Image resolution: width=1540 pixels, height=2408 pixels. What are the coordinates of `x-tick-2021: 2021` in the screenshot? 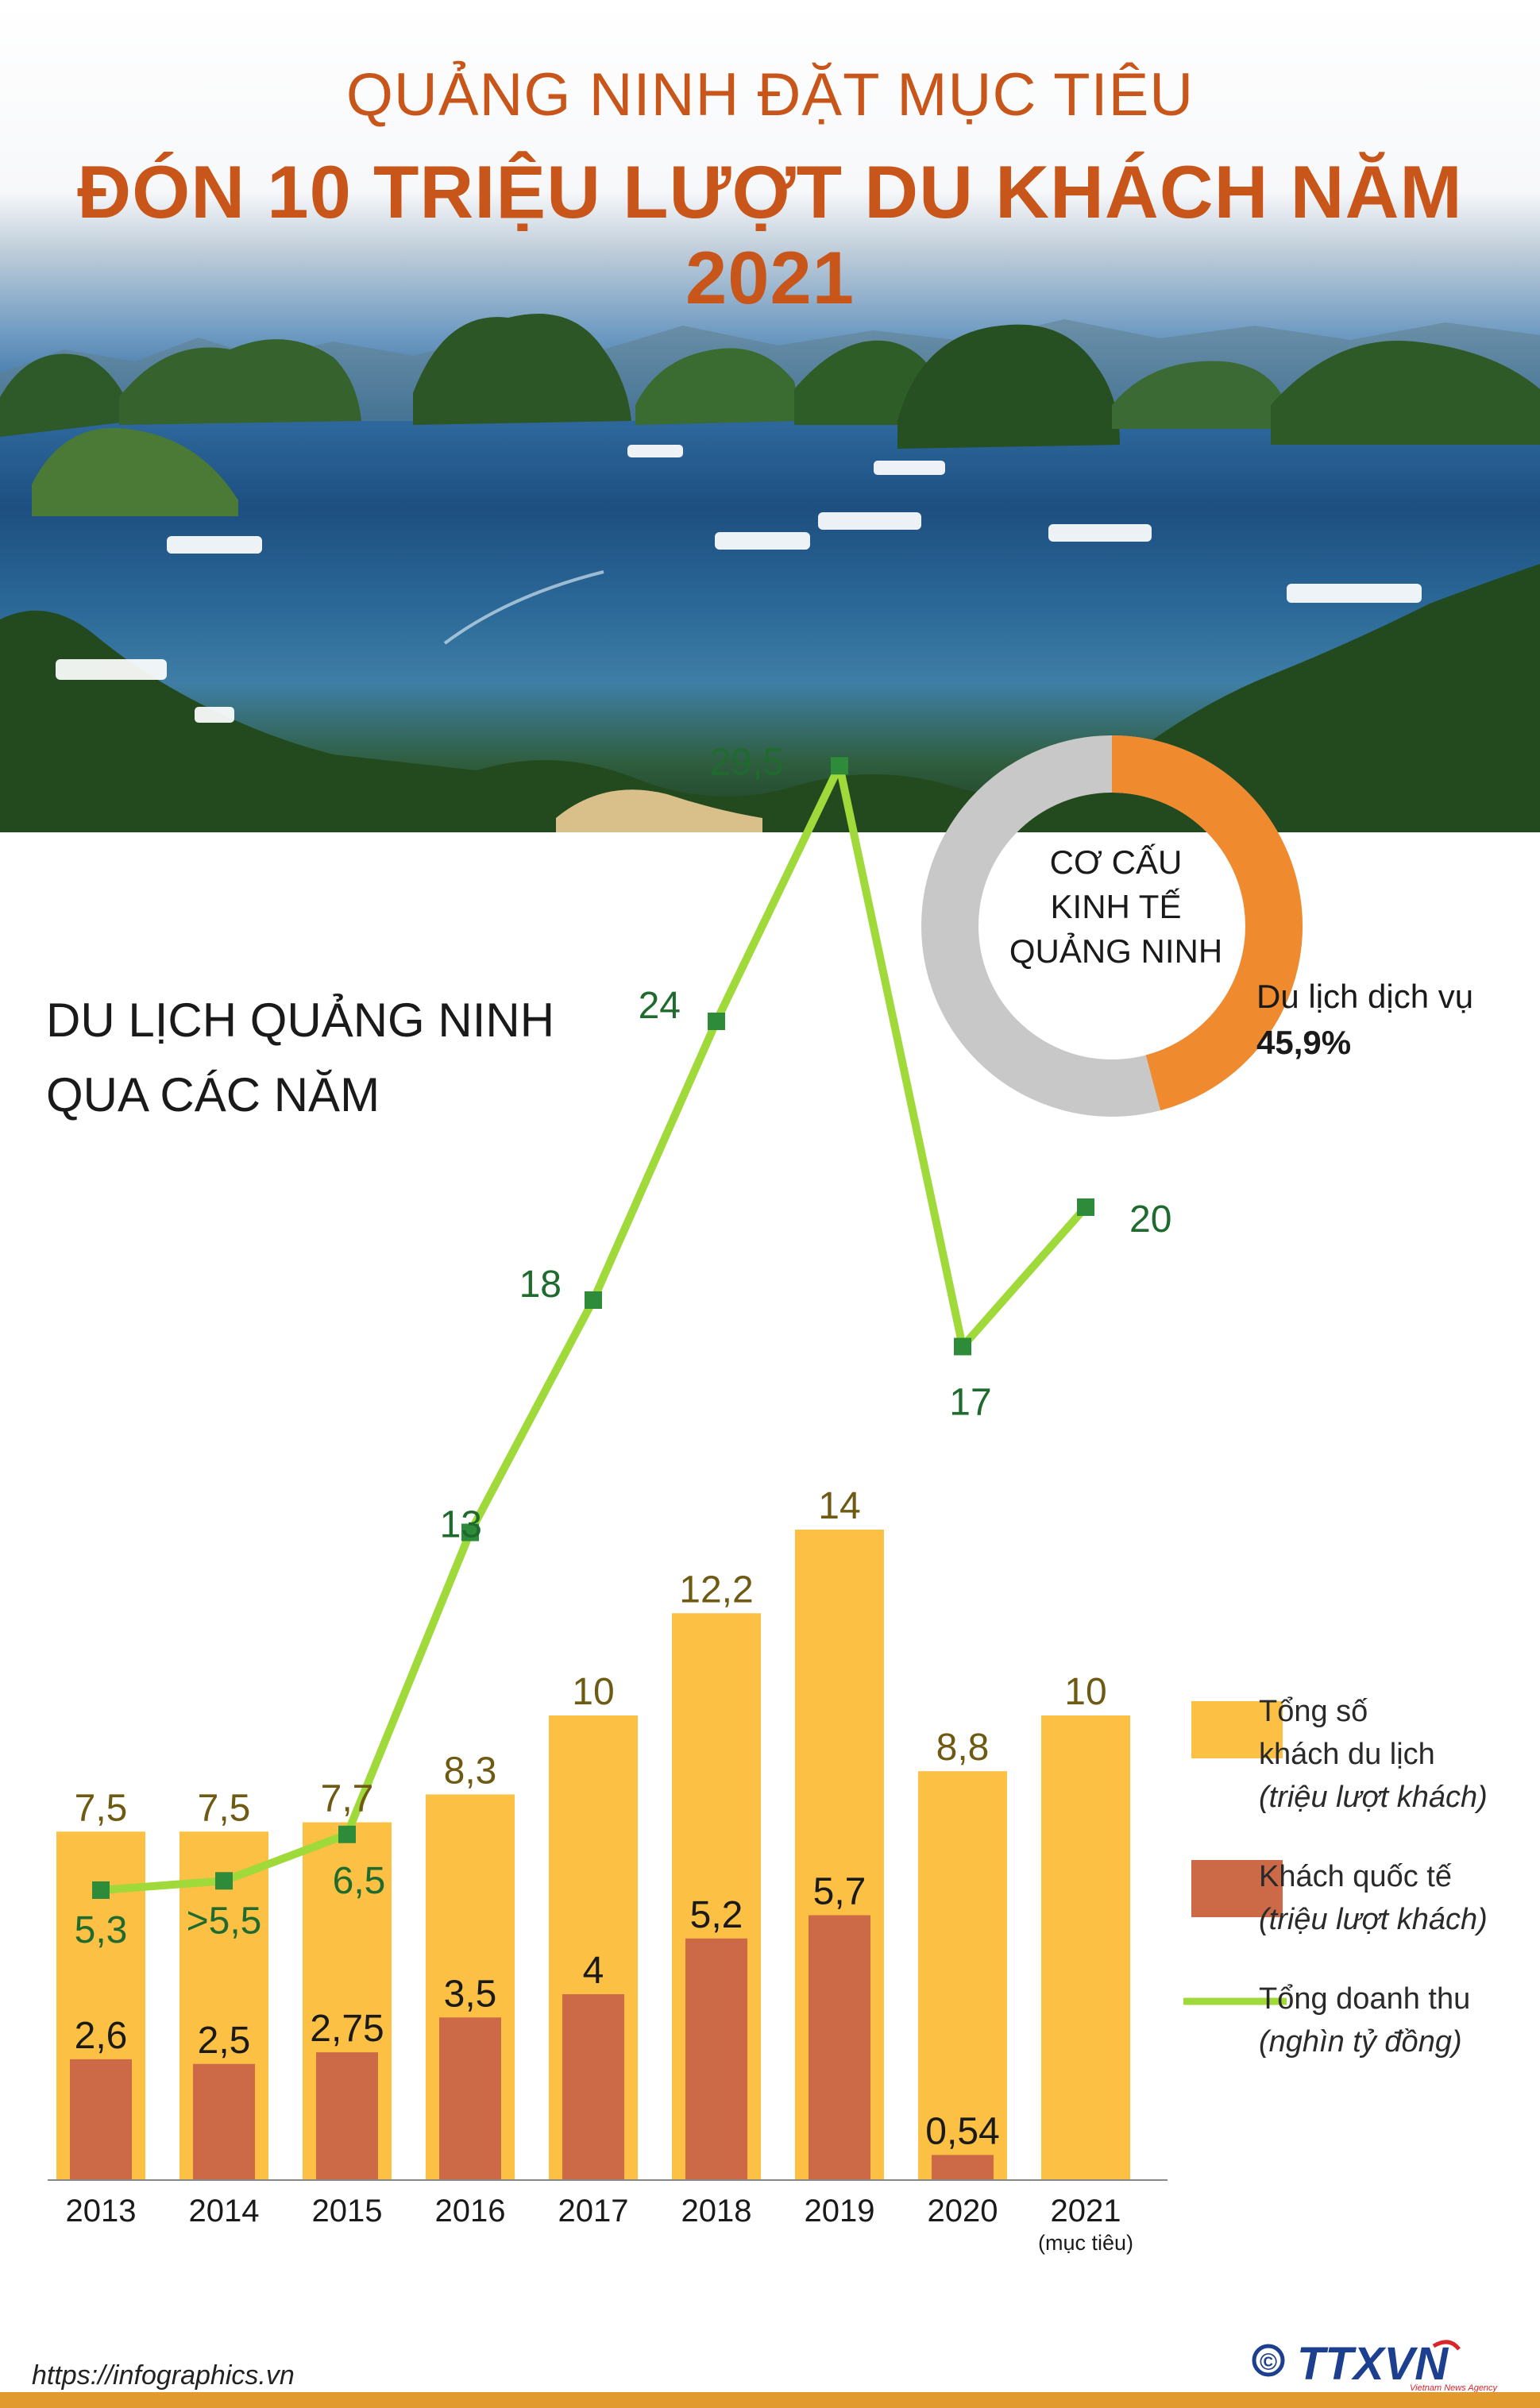 It's located at (1086, 2211).